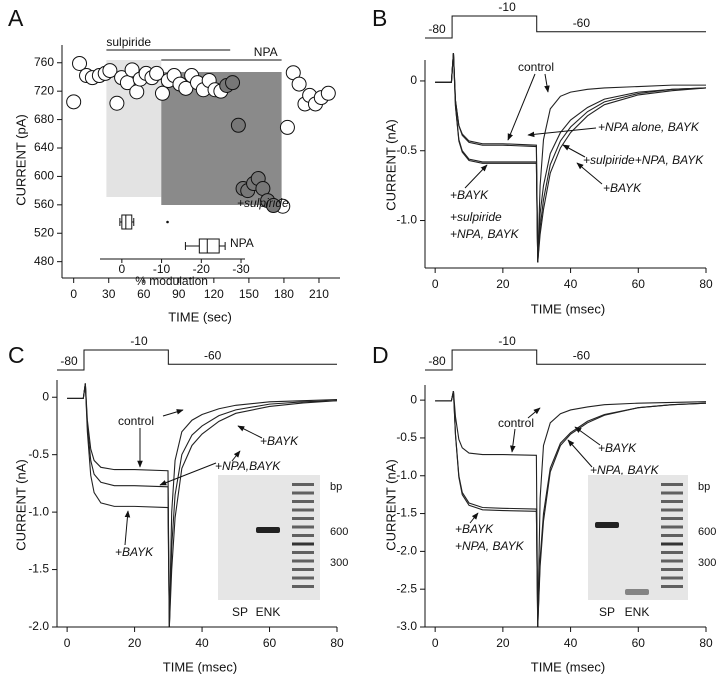 This screenshot has width=720, height=678. Describe the element at coordinates (171, 281) in the screenshot. I see `inset-axis-label: % modulation` at that location.